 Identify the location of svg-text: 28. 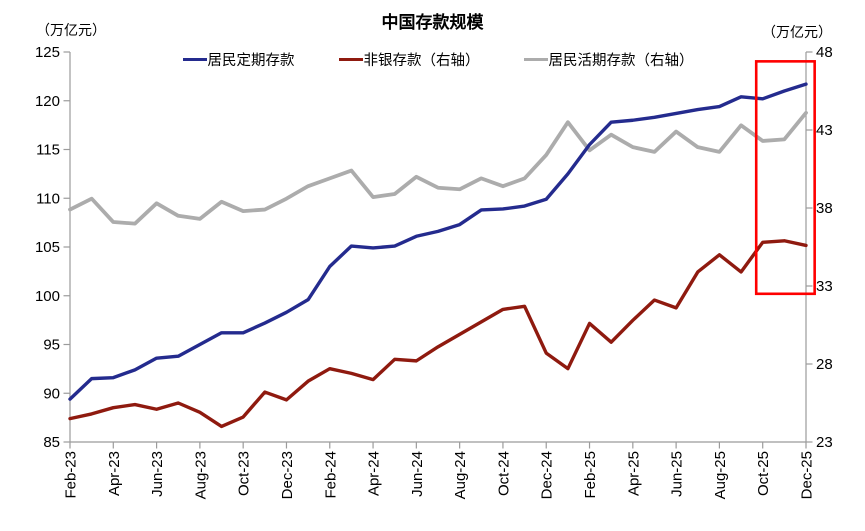
(824, 364).